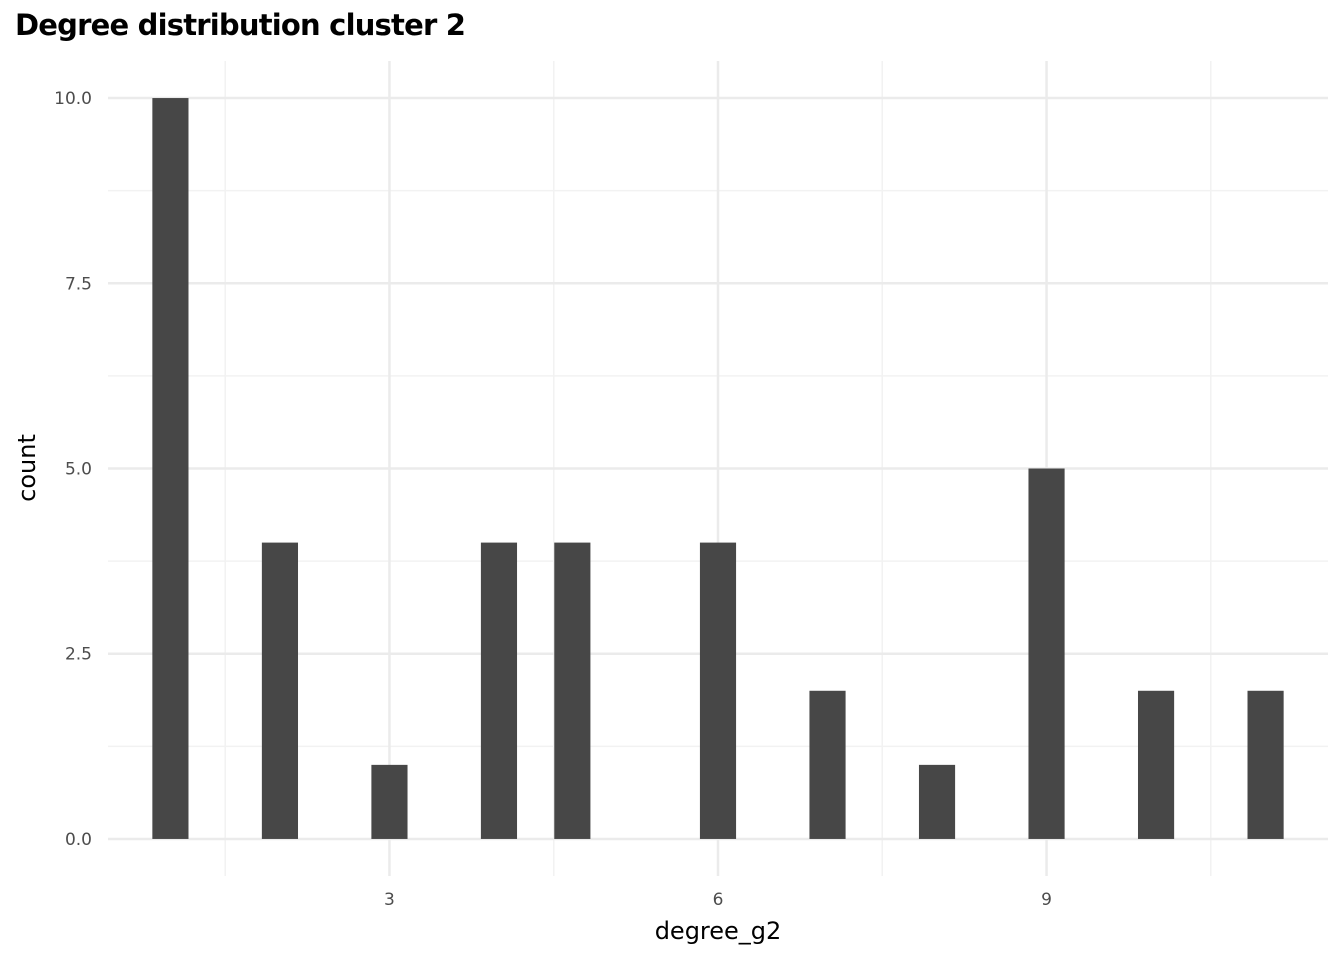  I want to click on y-tick-label: 2.5, so click(78, 655).